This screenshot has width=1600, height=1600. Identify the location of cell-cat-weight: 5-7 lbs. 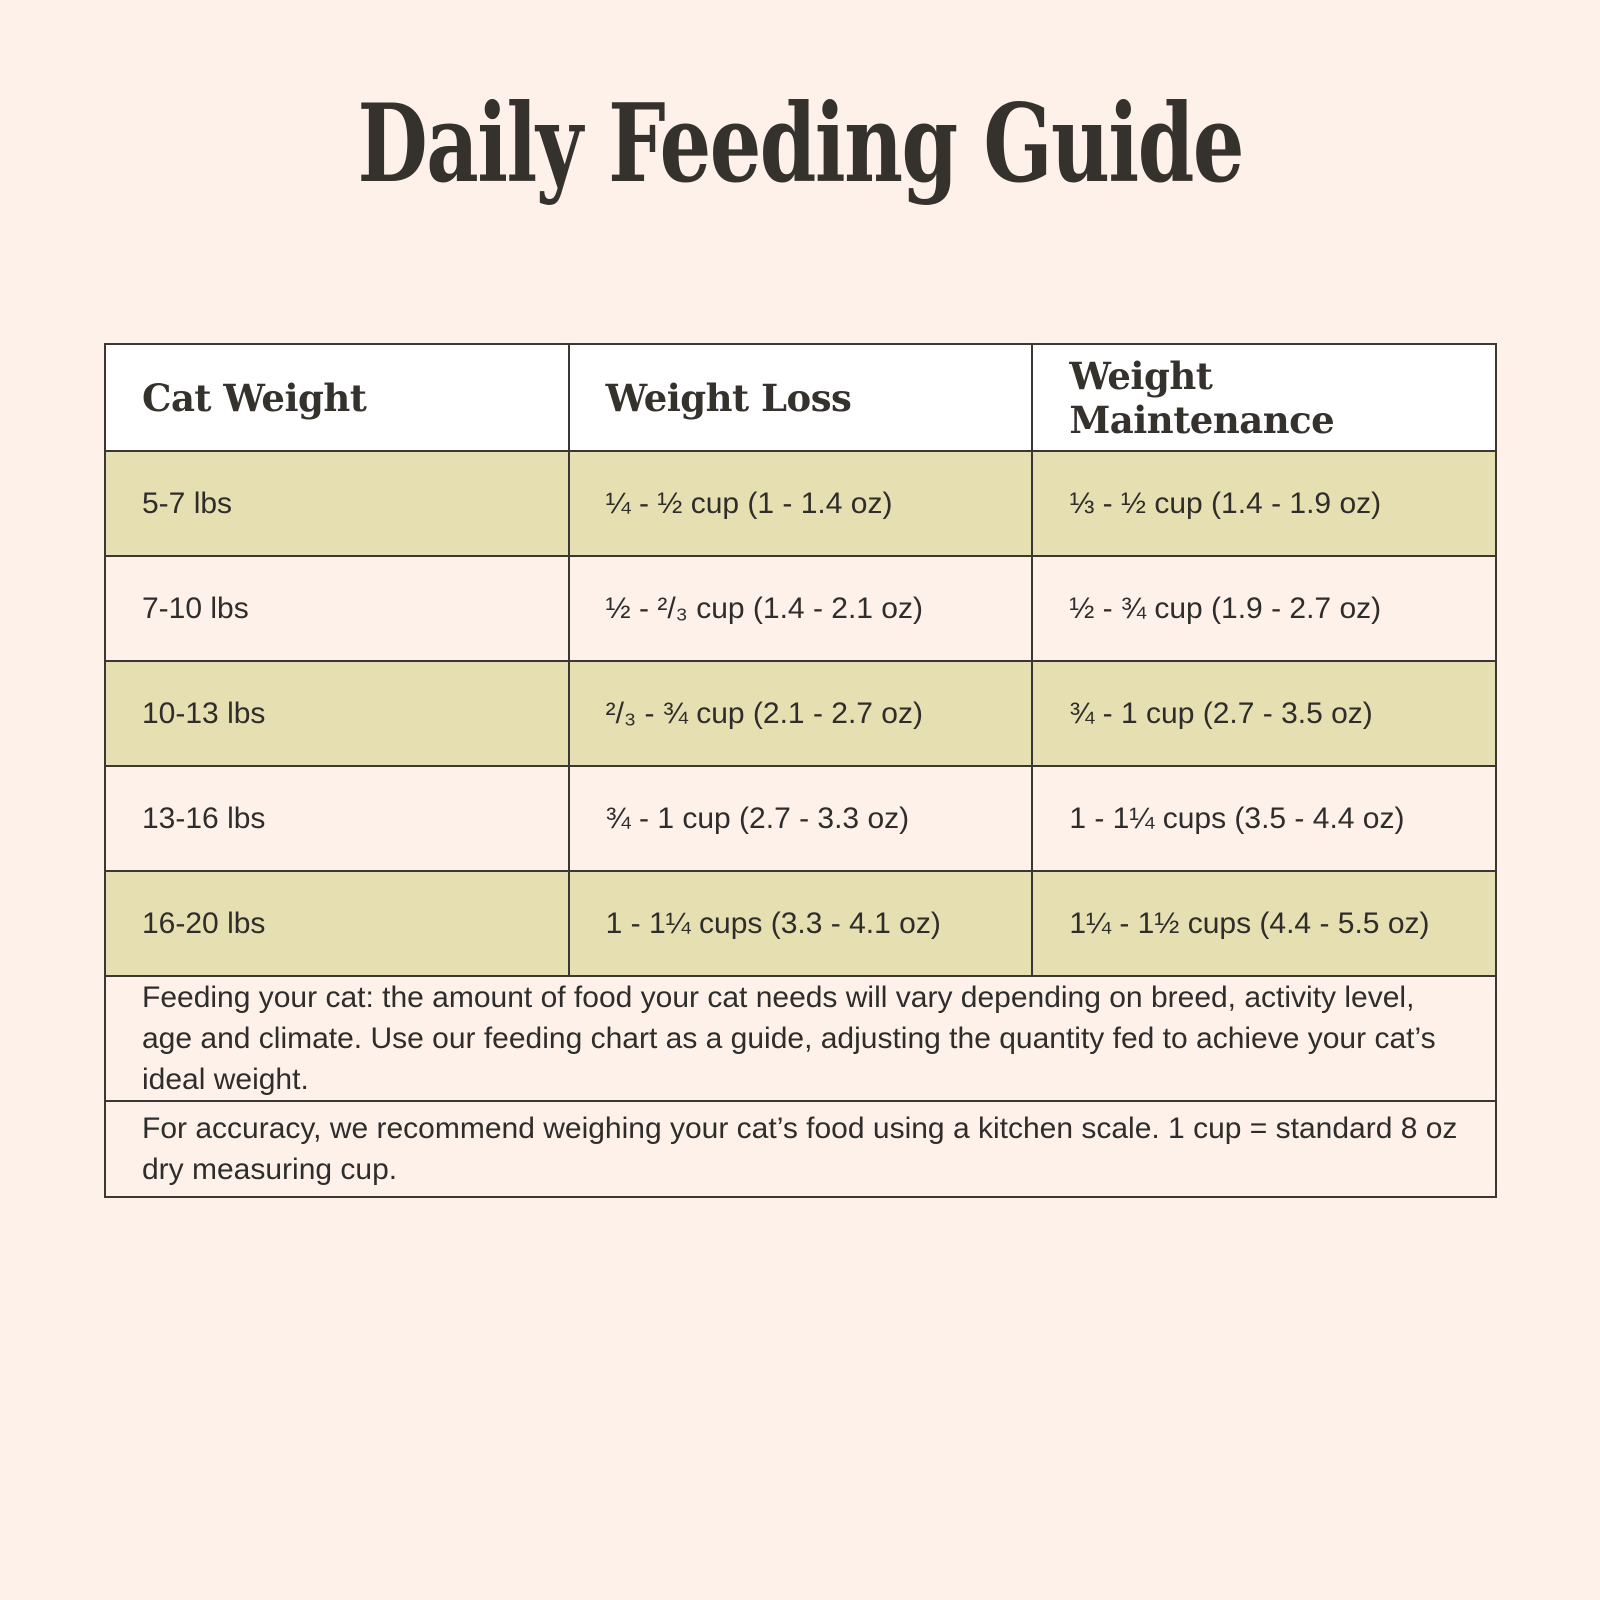
(337, 503).